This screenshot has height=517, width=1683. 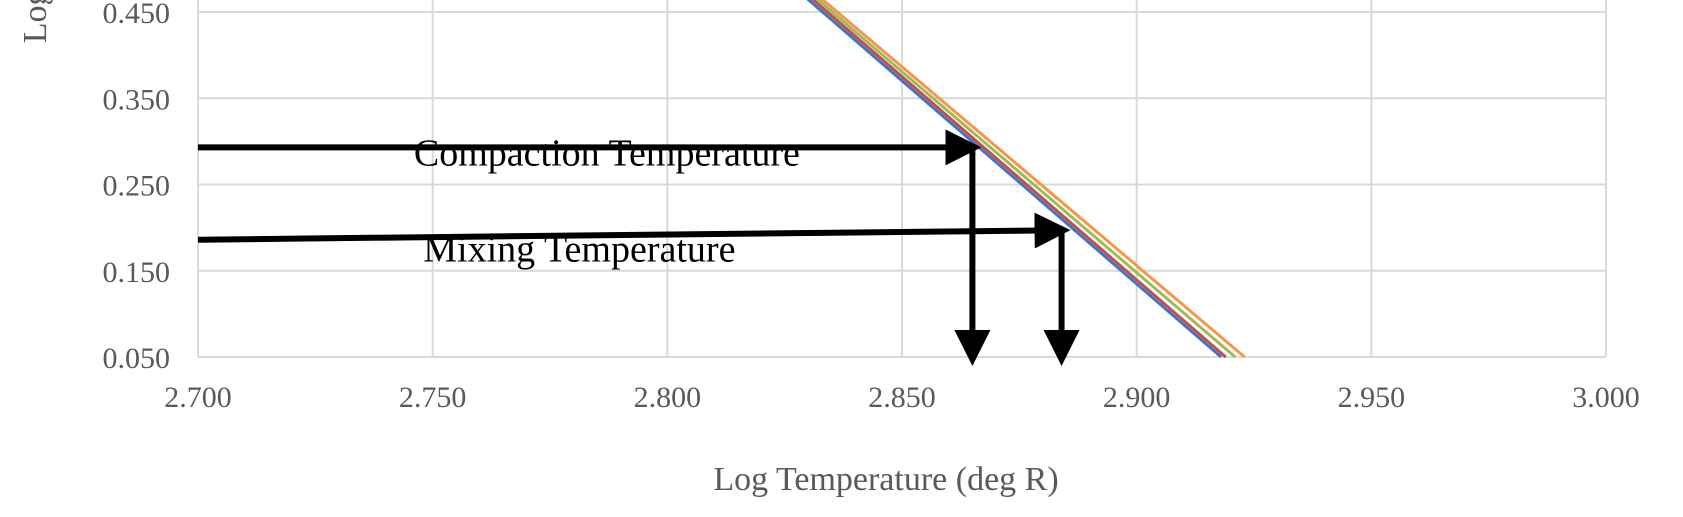 I want to click on x-tick-label: 3.000, so click(x=1606, y=397).